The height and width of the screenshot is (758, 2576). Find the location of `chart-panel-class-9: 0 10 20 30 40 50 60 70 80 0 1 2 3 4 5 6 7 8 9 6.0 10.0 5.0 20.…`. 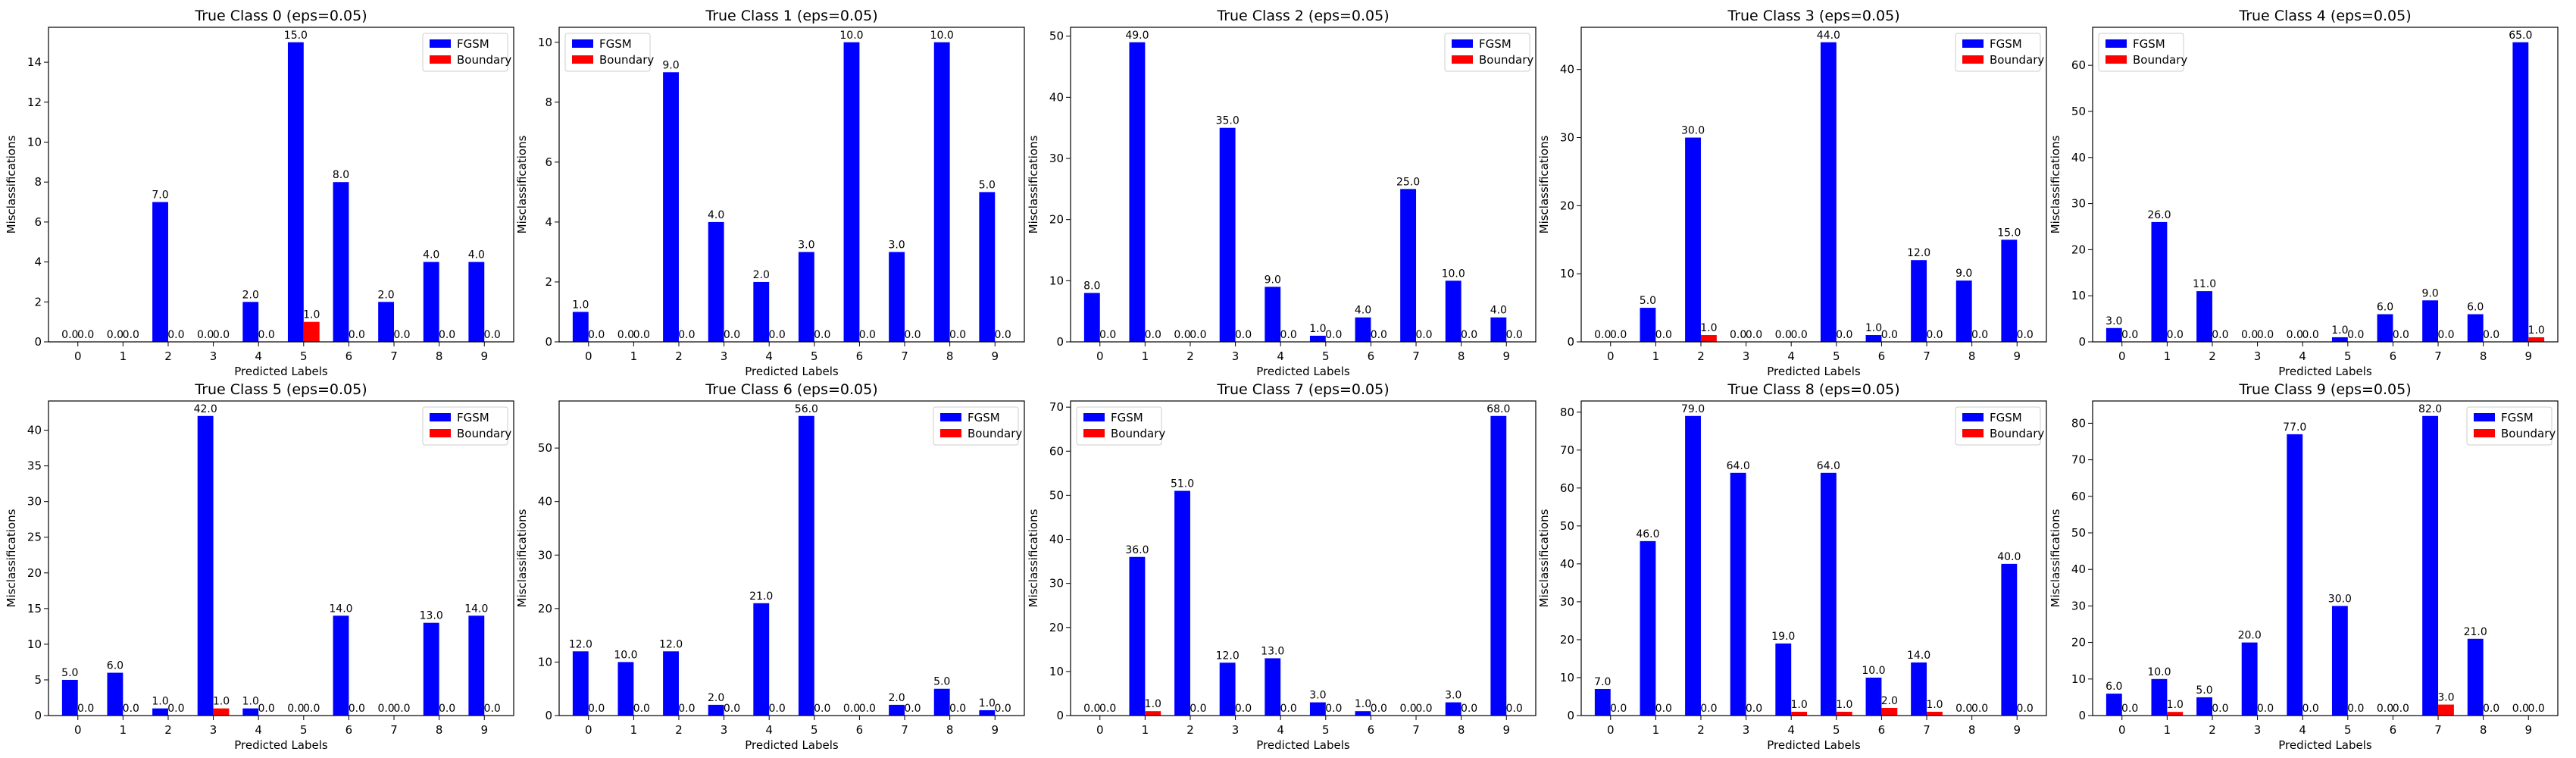

chart-panel-class-9: 0 10 20 30 40 50 60 70 80 0 1 2 3 4 5 6 7 8 9 6.0 10.0 5.0 20.… is located at coordinates (2304, 566).